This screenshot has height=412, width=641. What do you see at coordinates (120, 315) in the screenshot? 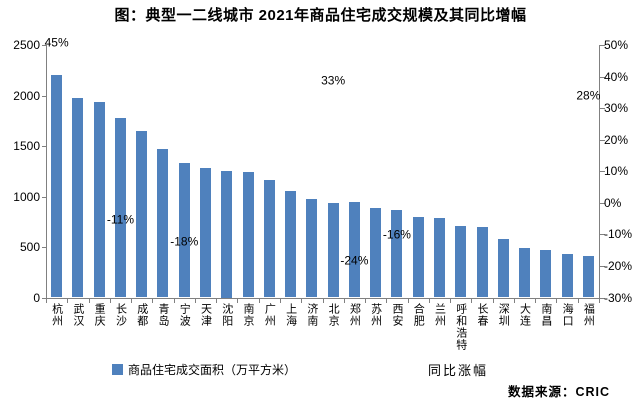
I see `x-axis-label: 长沙` at bounding box center [120, 315].